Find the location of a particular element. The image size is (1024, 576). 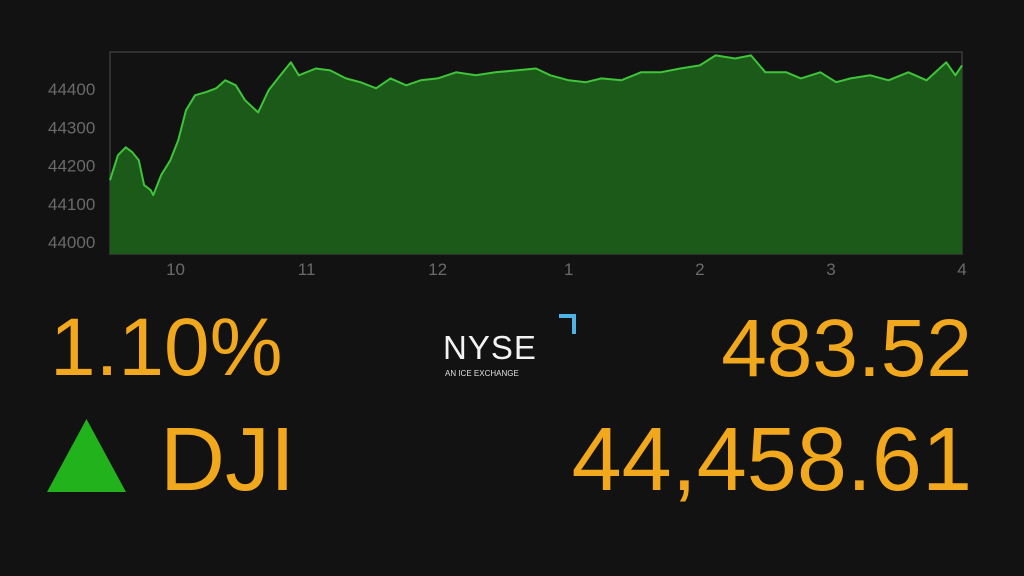

y-tick-label: 44100 is located at coordinates (71, 204).